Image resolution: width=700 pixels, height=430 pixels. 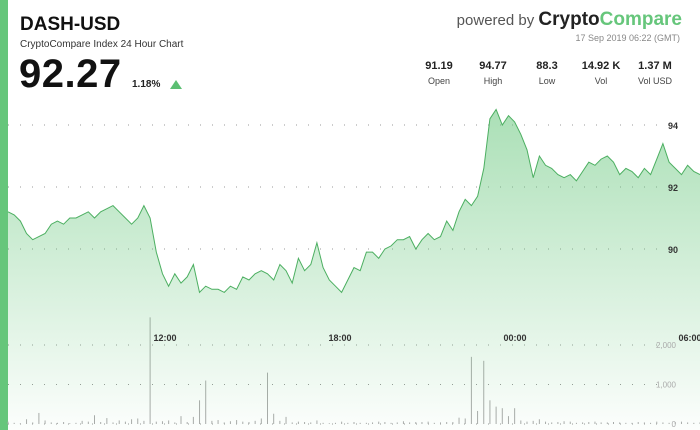 What do you see at coordinates (689, 338) in the screenshot?
I see `x-tick-label: 06:00` at bounding box center [689, 338].